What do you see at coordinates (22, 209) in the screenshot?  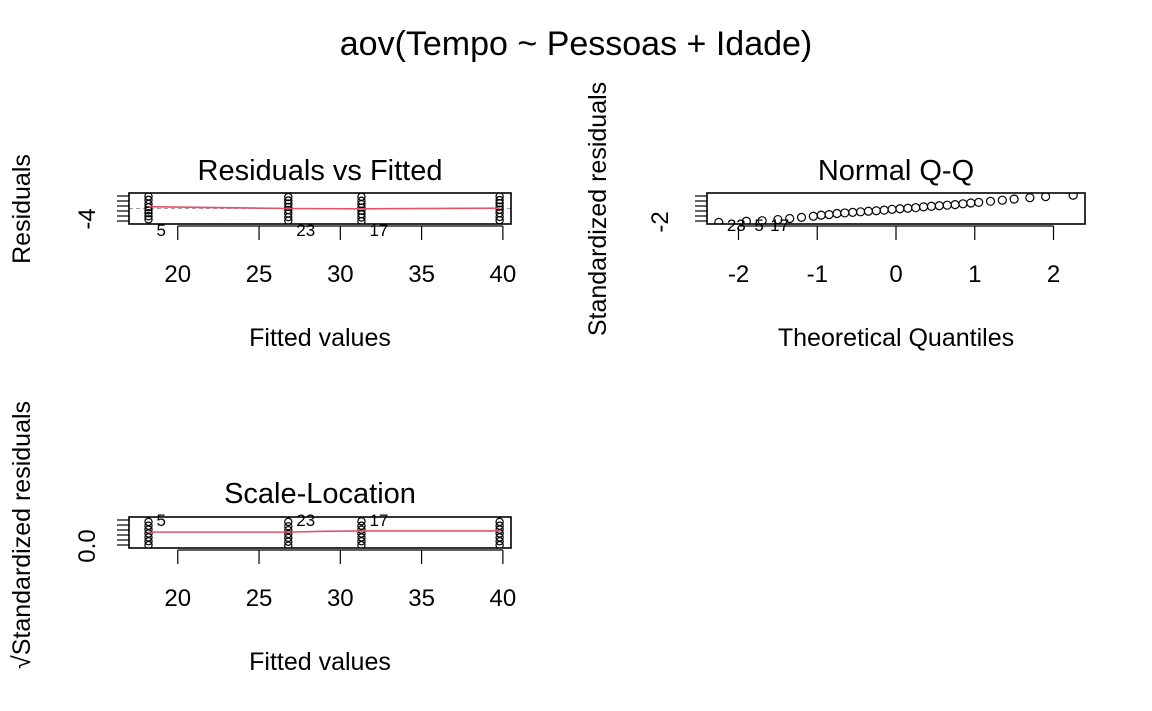 I see `resid-y-label: Residuals` at bounding box center [22, 209].